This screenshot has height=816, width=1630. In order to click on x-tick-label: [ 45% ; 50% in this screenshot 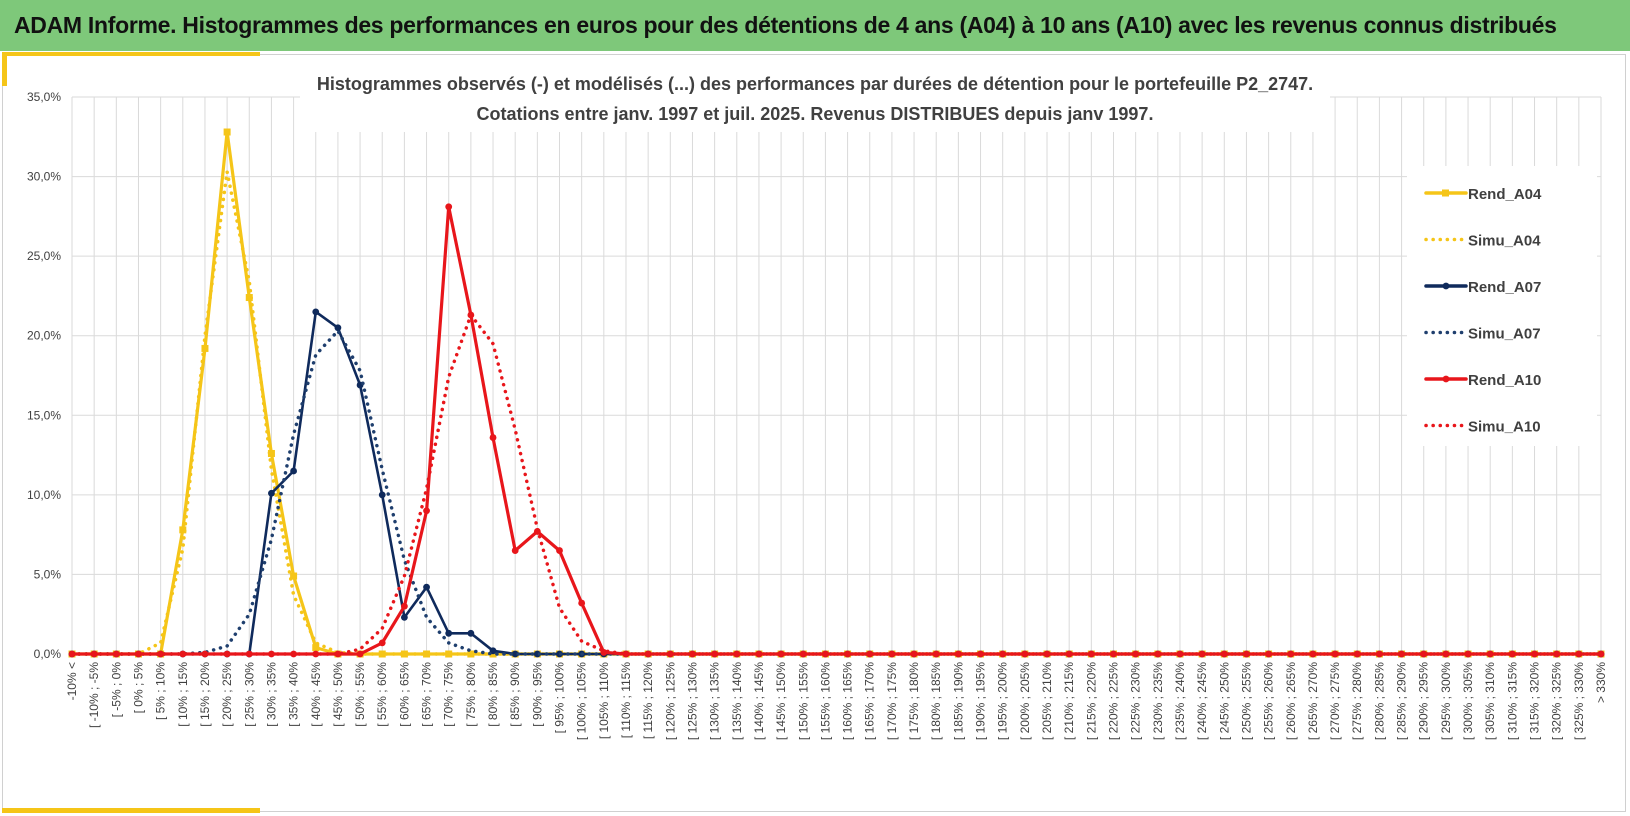, I will do `click(338, 694)`.